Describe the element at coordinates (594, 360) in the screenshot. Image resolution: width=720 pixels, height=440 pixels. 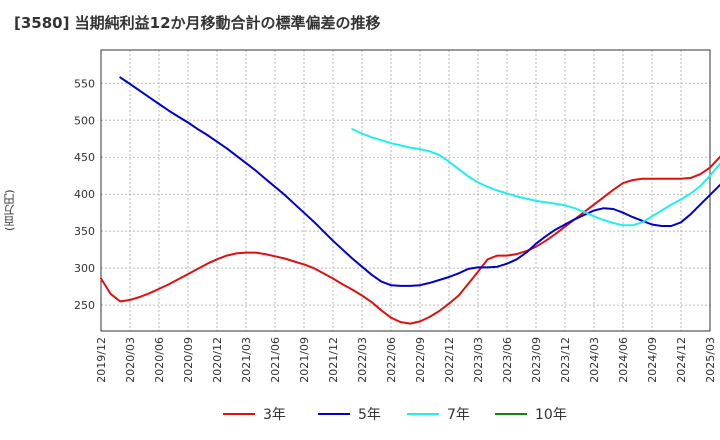
I see `x-tick-label: 2024/03` at that location.